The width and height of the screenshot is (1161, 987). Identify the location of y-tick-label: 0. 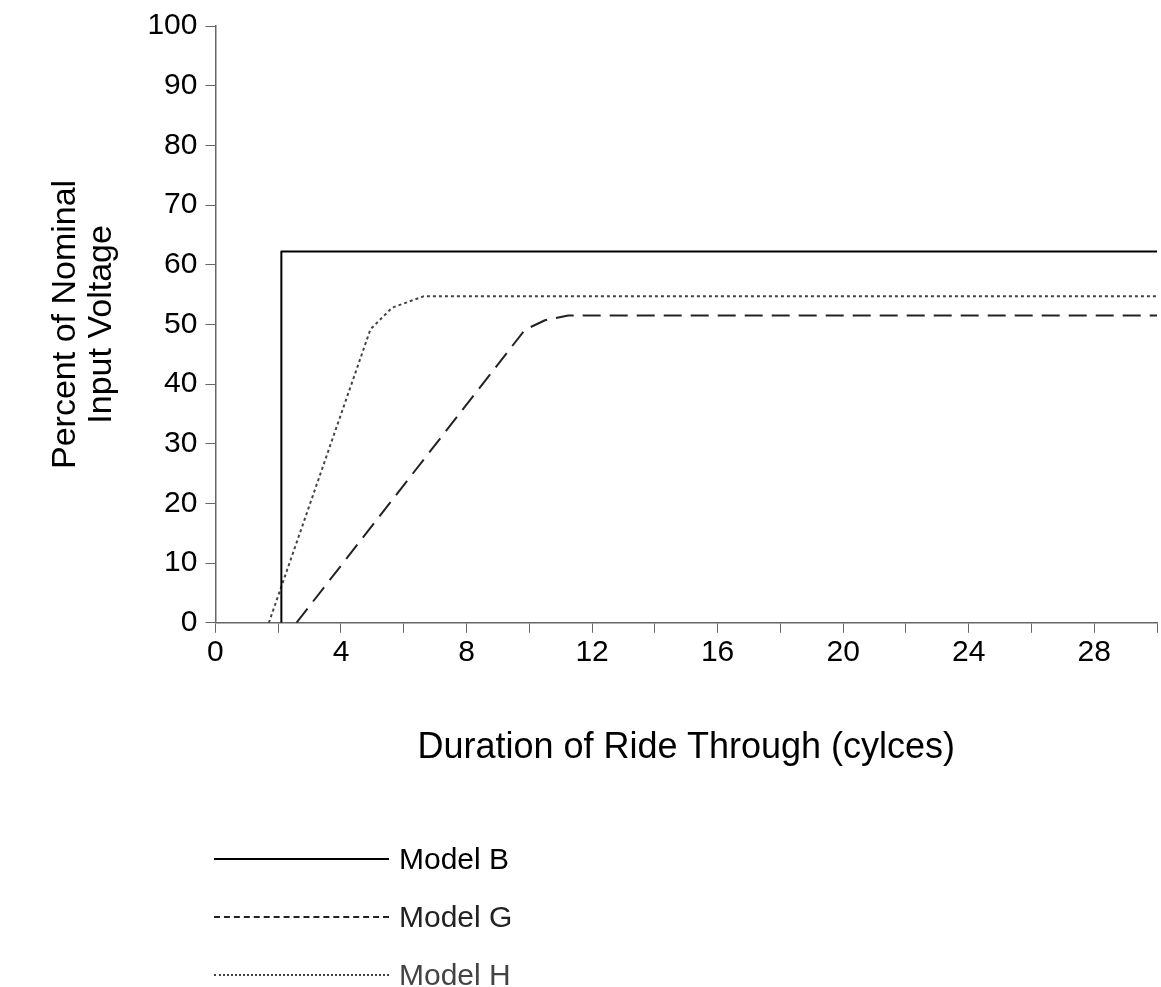
(189, 621).